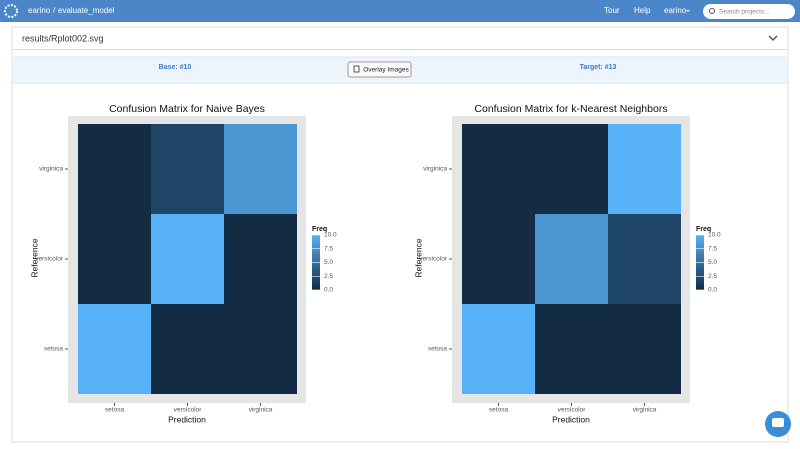 The height and width of the screenshot is (449, 800). I want to click on repo-owner: earino, so click(39, 10).